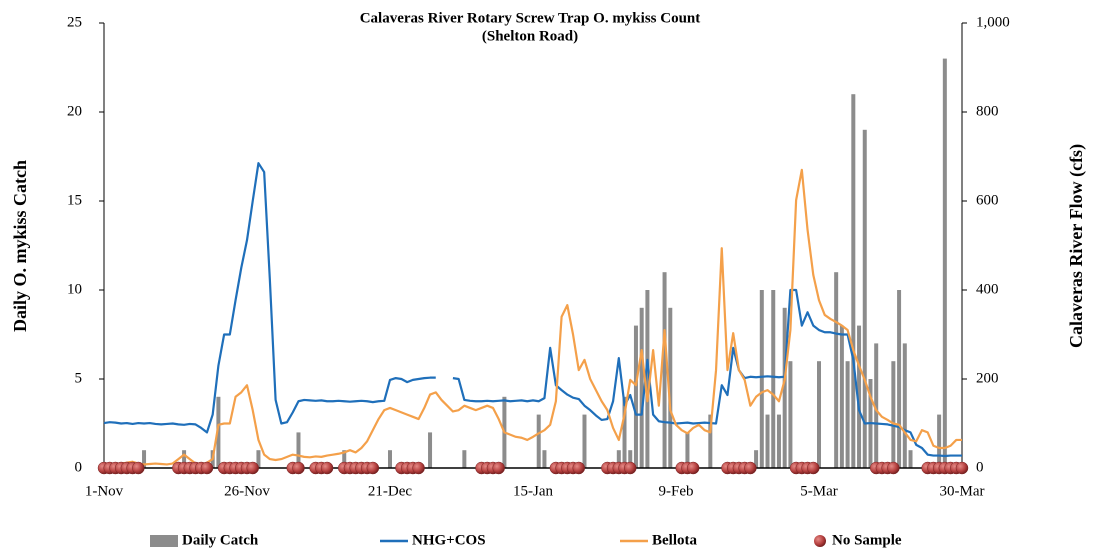 This screenshot has height=554, width=1095. I want to click on y-tick-label: 25, so click(74, 22).